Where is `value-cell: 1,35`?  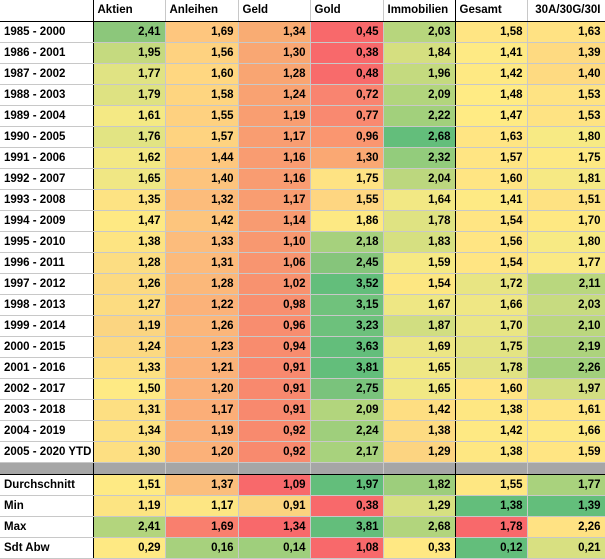
value-cell: 1,35 is located at coordinates (129, 200).